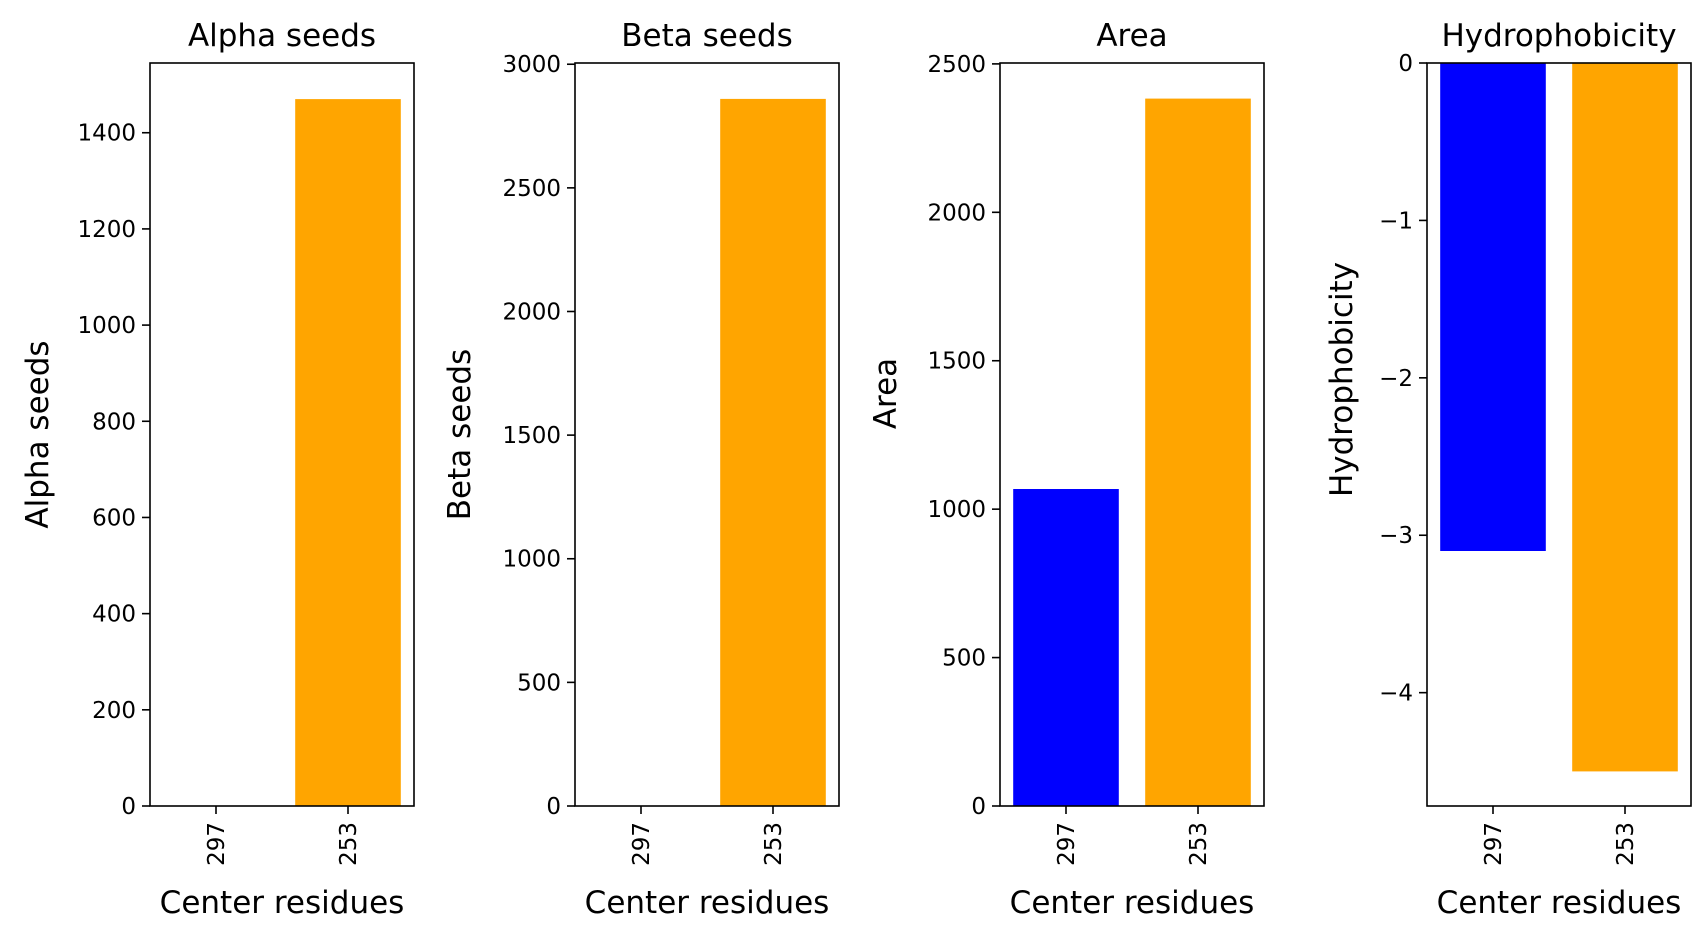  Describe the element at coordinates (1342, 379) in the screenshot. I see `y-axis-label: Hydrophobicity` at that location.